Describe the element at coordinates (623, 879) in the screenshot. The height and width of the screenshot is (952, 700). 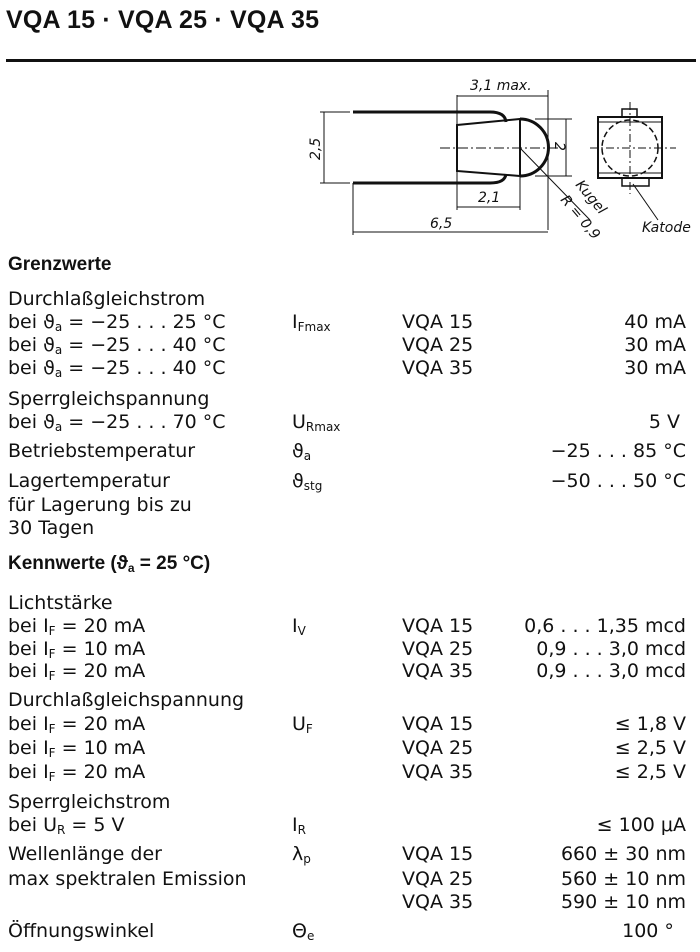
I see `spec-value: 560 ± 10 nm` at that location.